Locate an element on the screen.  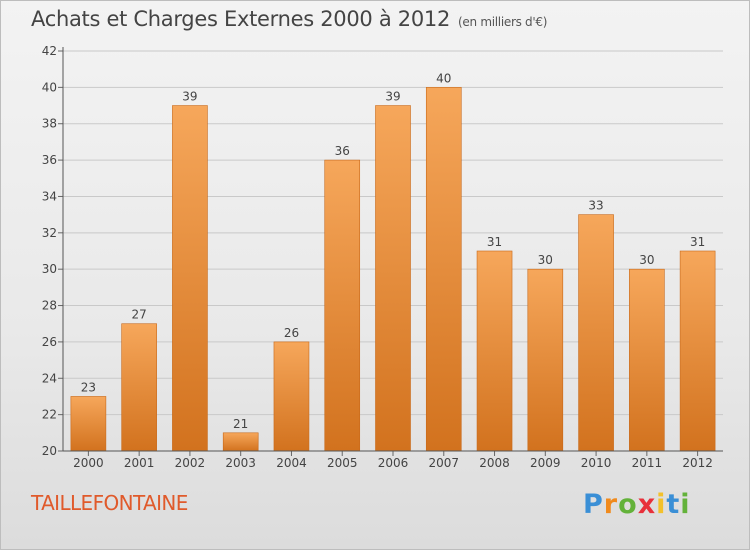
x-tick-label: 2008 is located at coordinates (494, 463).